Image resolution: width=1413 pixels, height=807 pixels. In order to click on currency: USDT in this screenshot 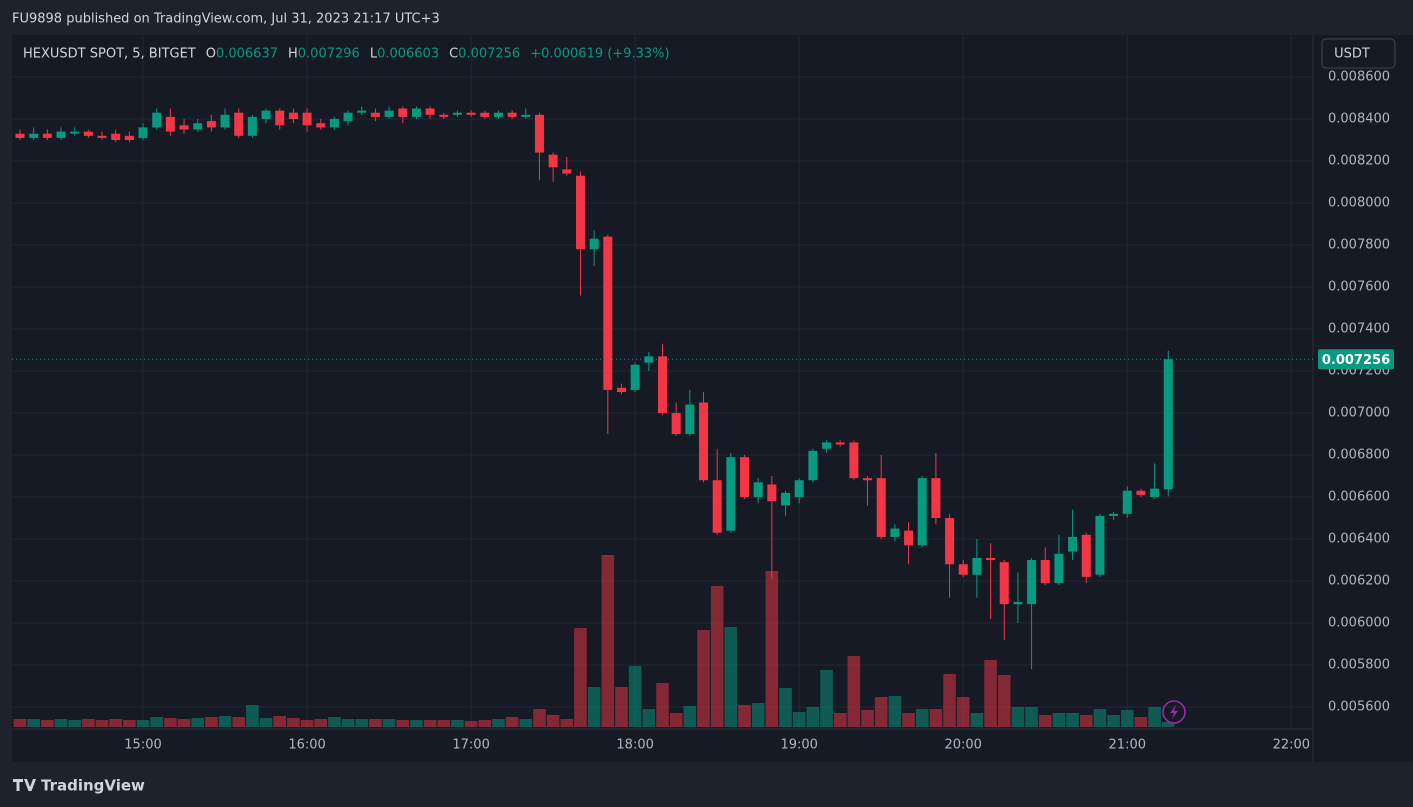, I will do `click(1352, 54)`.